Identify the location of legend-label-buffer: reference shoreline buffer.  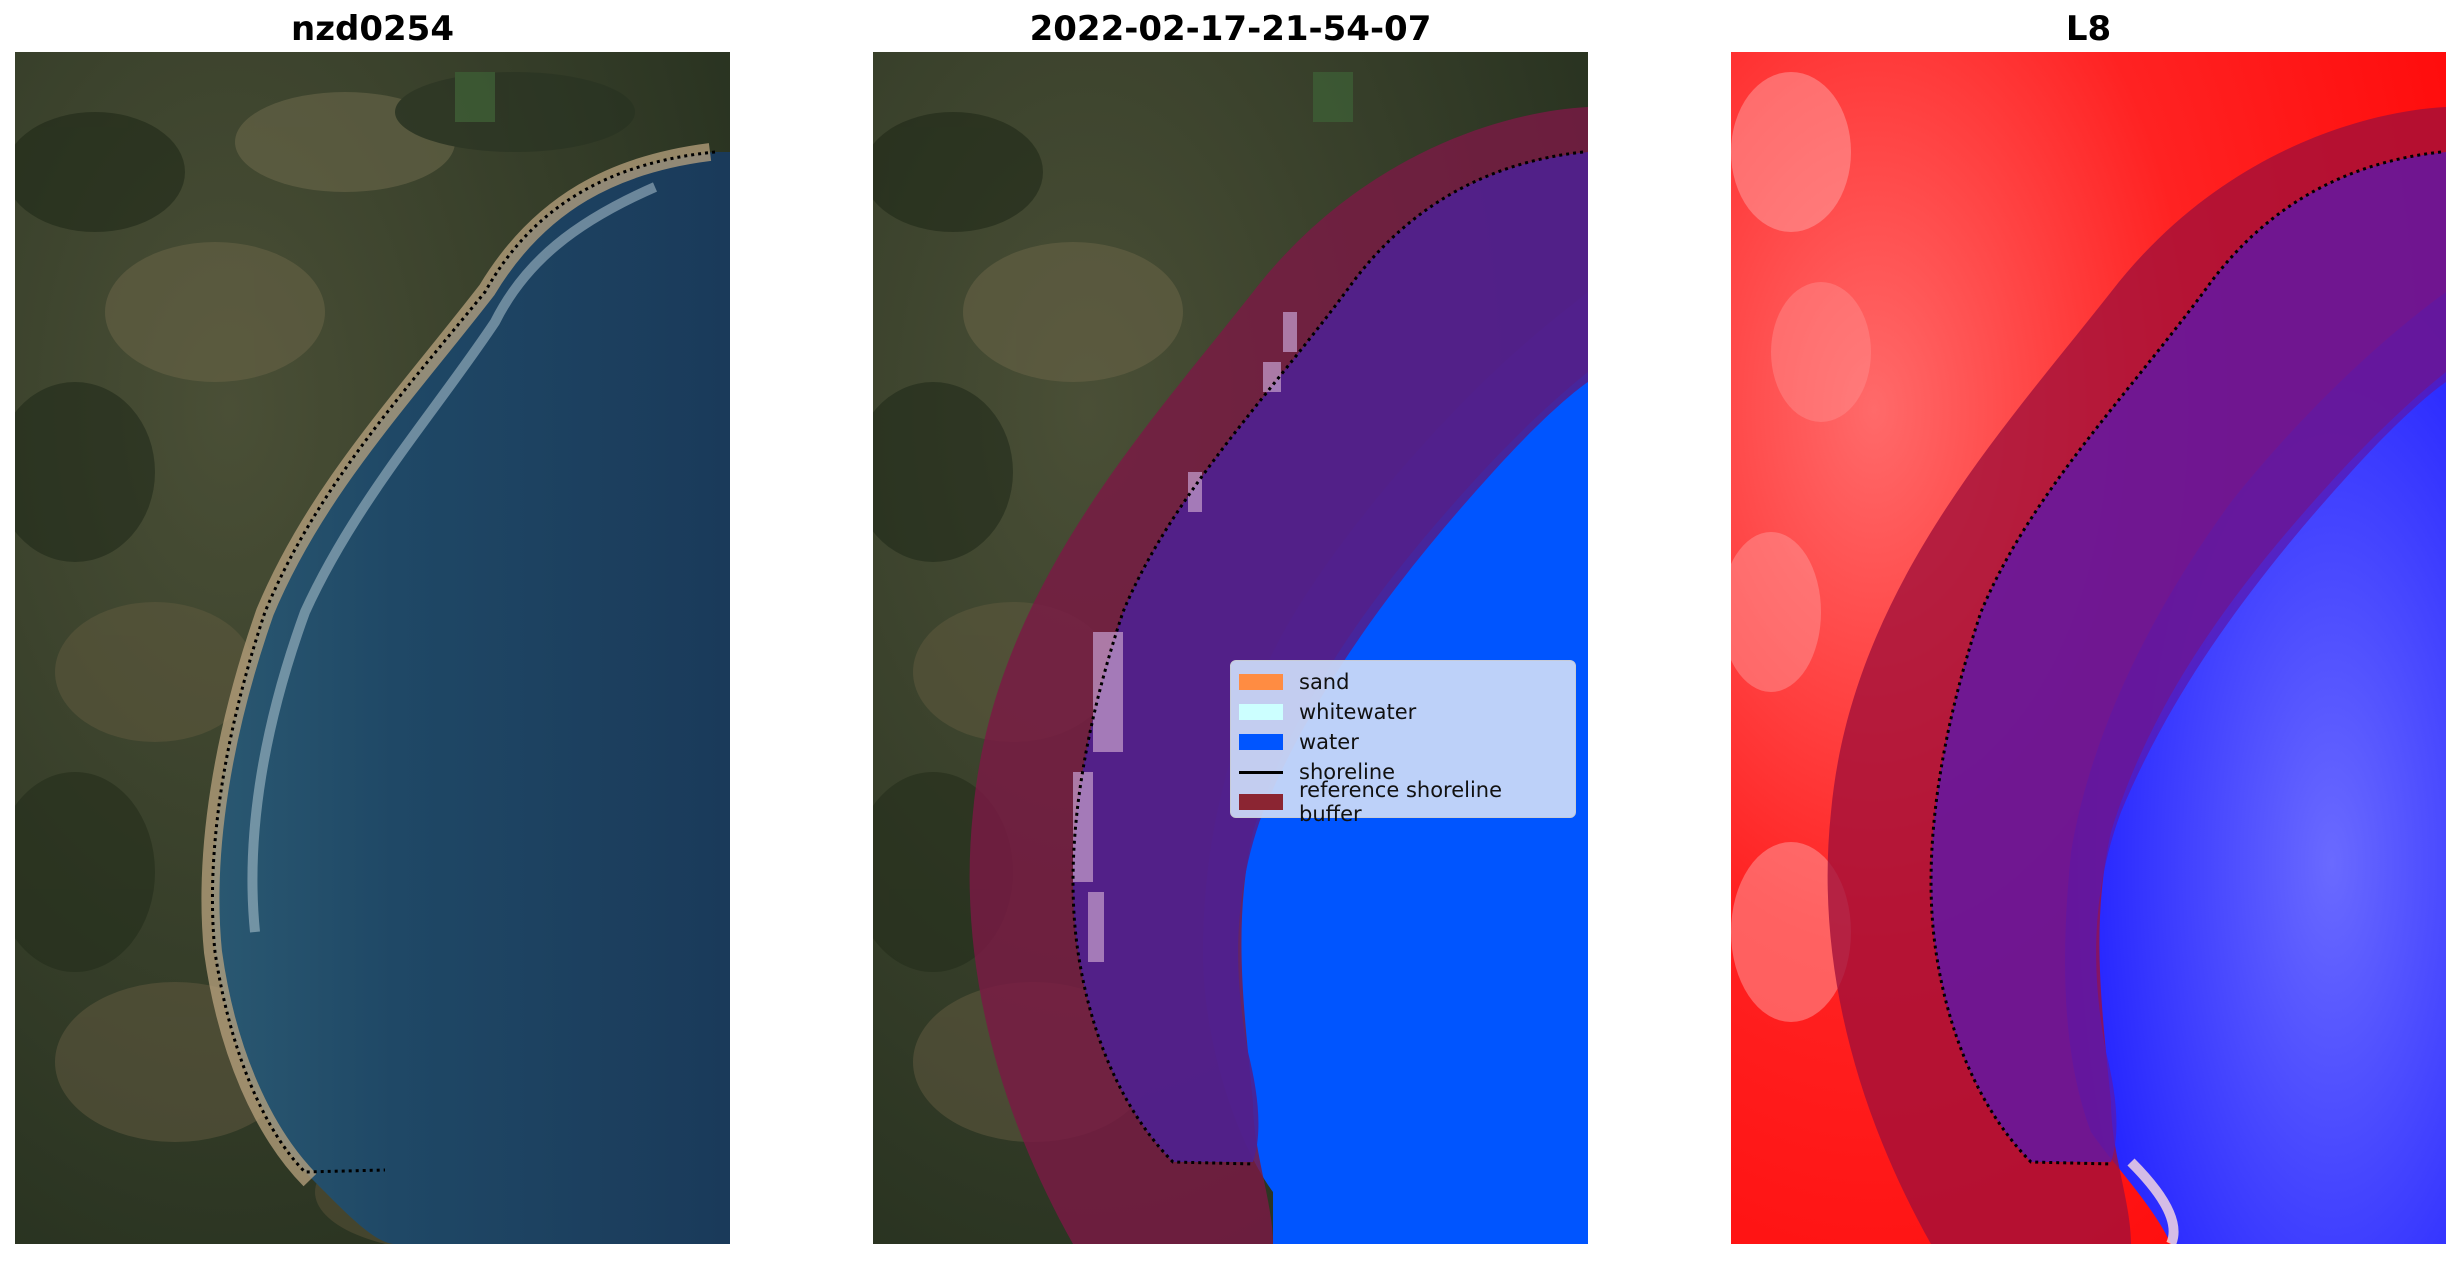
(1401, 802).